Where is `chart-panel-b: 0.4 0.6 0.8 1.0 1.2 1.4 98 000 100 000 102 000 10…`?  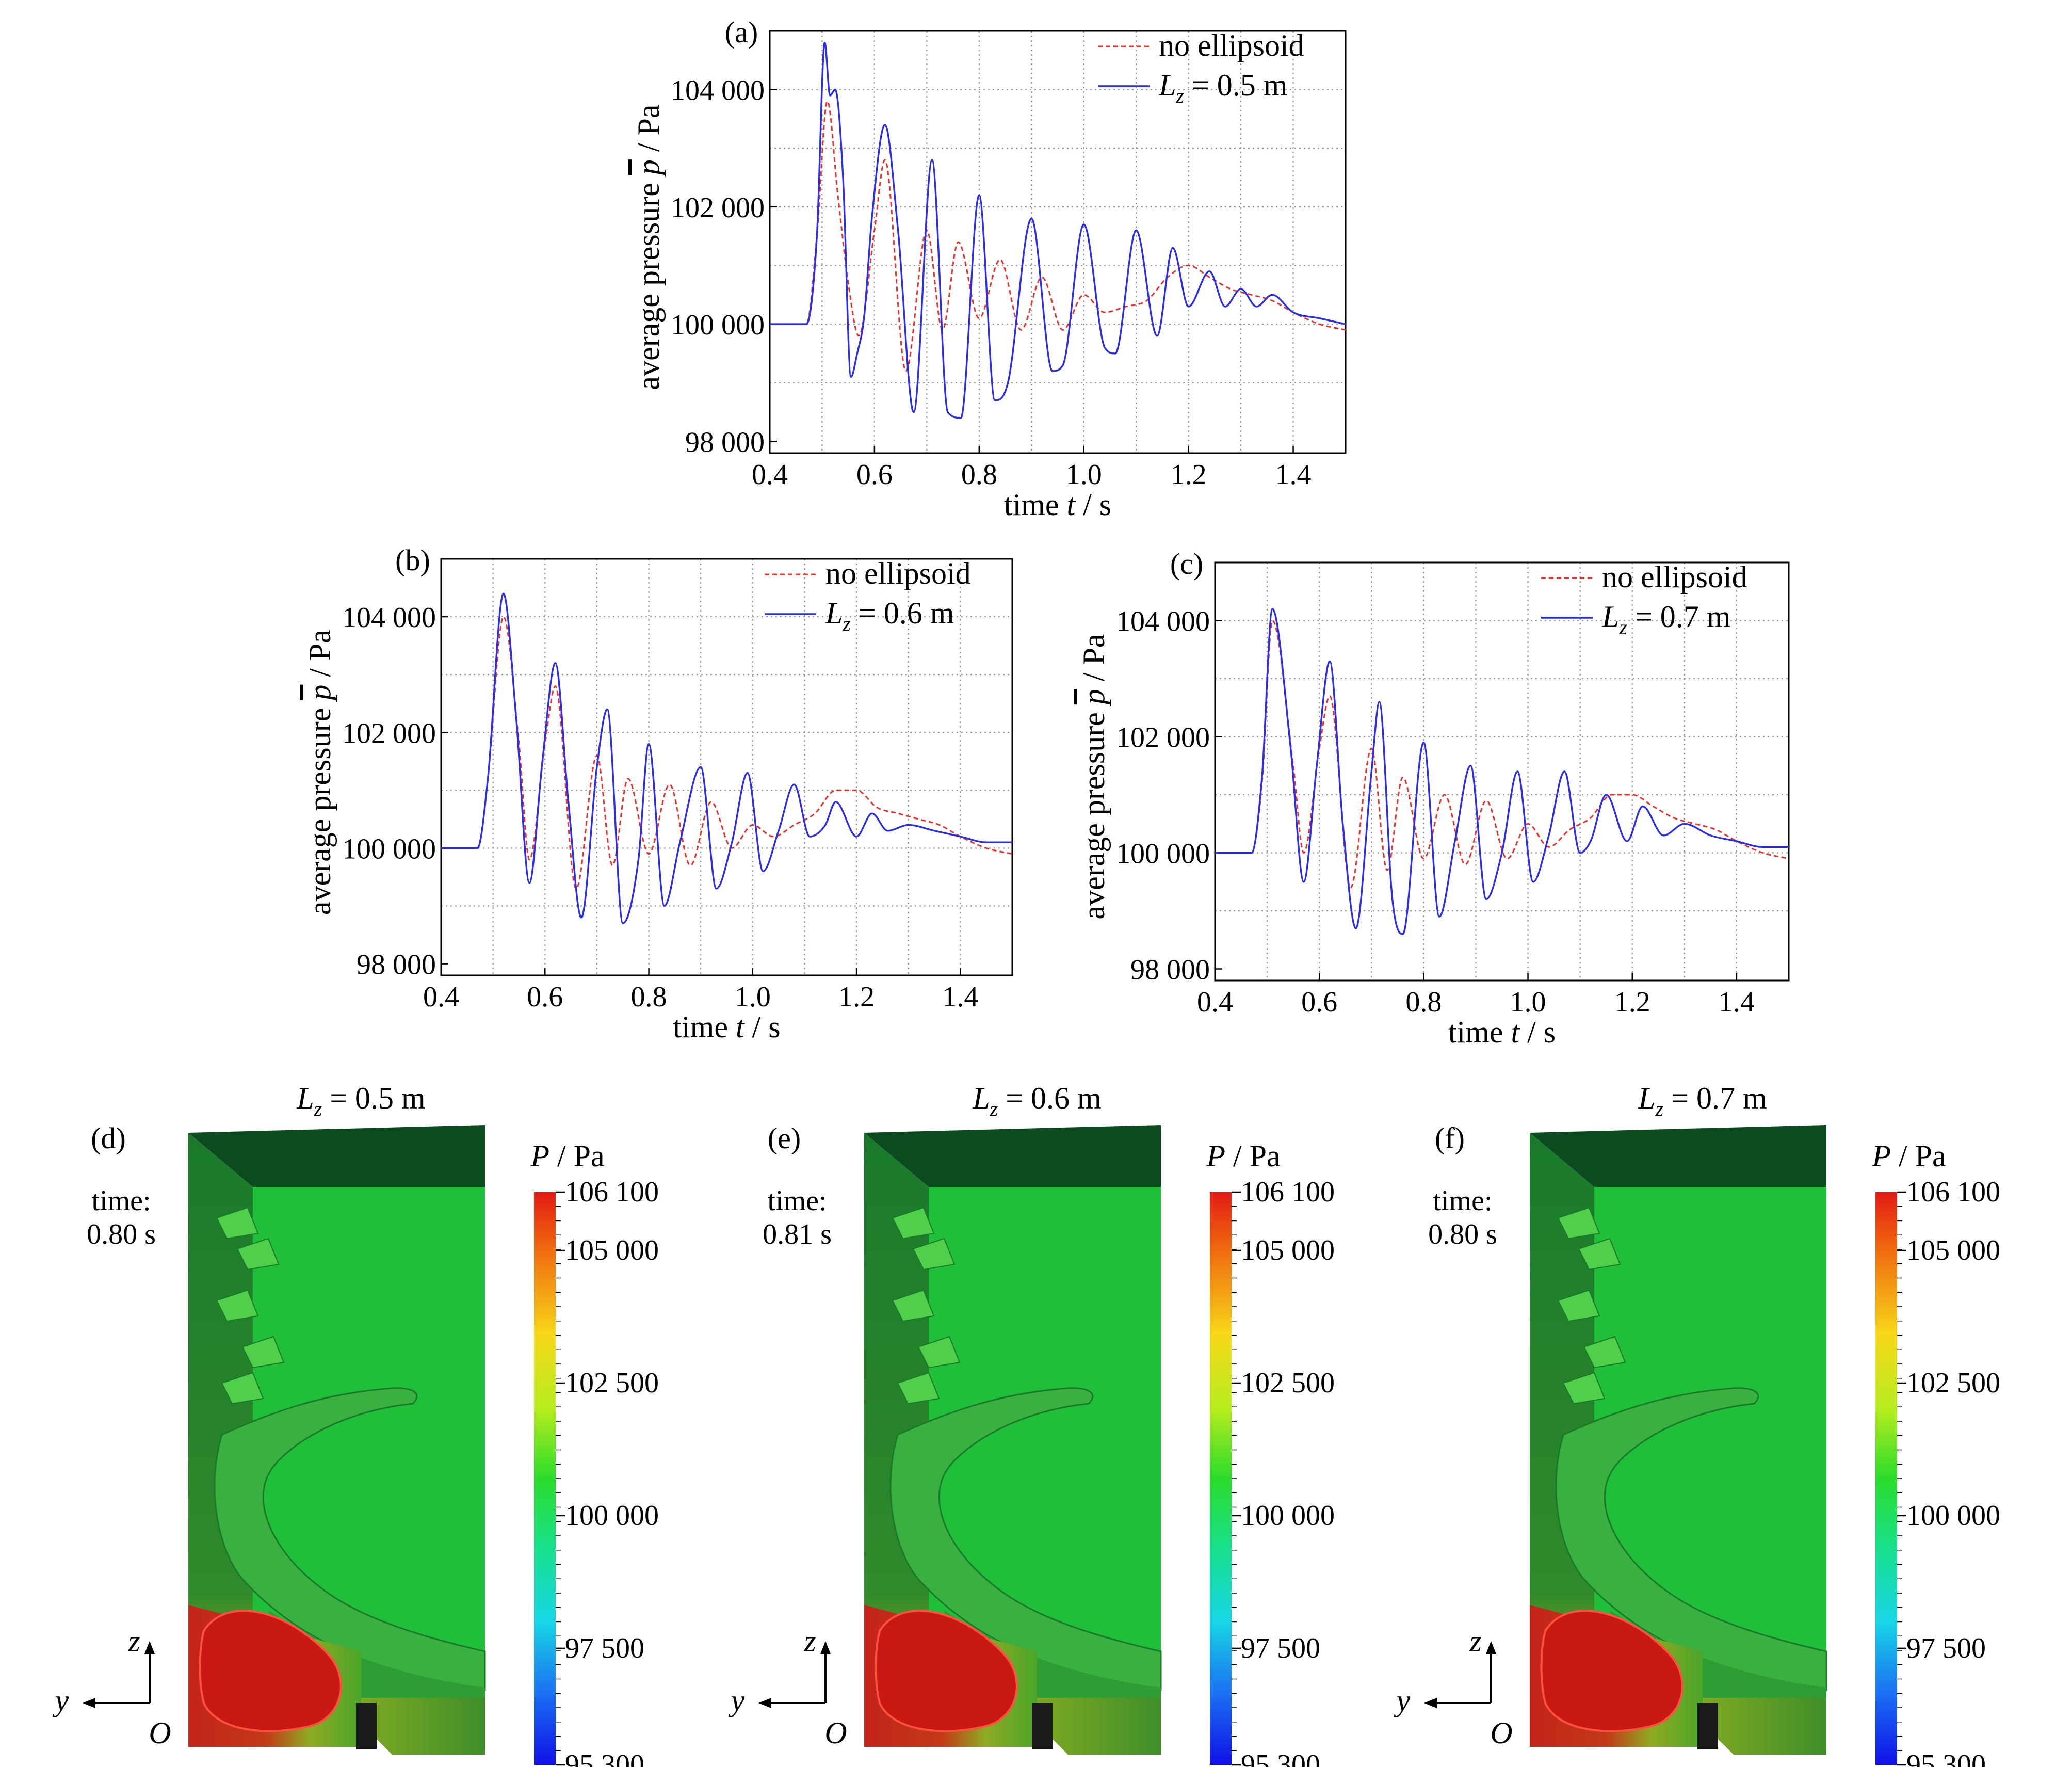
chart-panel-b: 0.4 0.6 0.8 1.0 1.2 1.4 98 000 100 000 102 000 10… is located at coordinates (658, 793).